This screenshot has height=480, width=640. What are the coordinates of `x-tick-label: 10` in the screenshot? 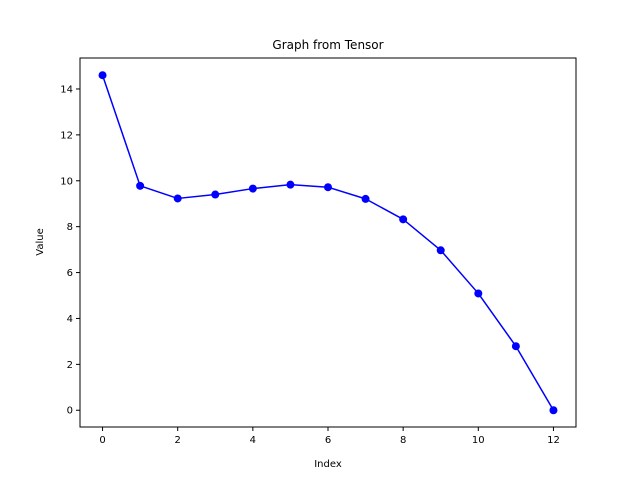 It's located at (478, 440).